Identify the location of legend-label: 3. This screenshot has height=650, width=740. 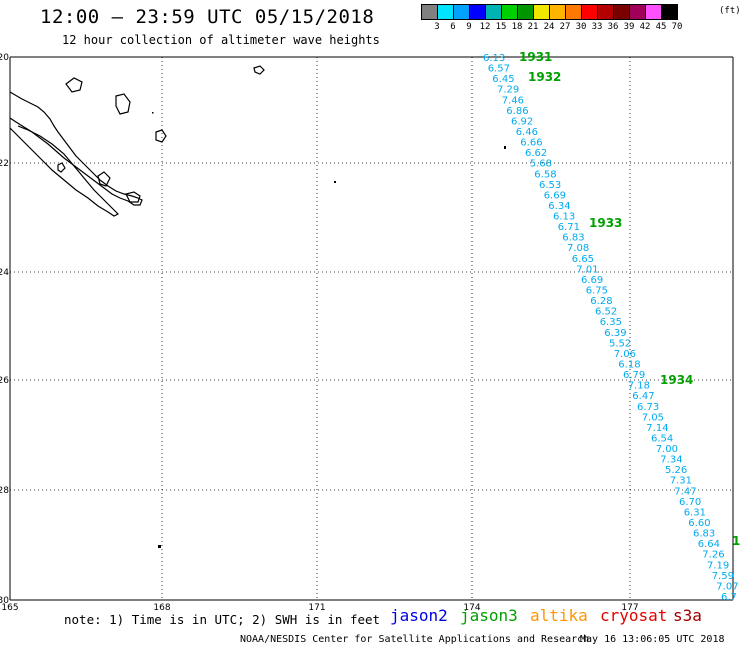
(437, 27).